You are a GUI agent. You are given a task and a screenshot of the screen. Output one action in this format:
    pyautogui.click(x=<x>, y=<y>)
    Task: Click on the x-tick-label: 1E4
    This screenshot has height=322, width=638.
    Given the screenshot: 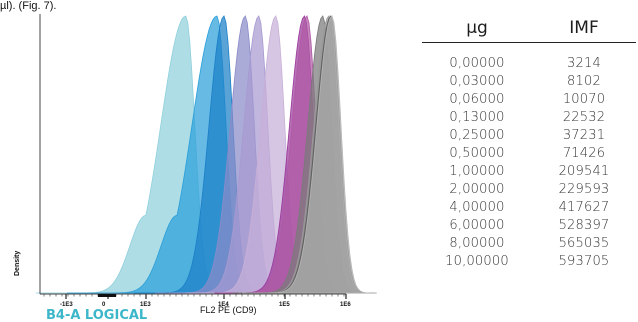 What is the action you would take?
    pyautogui.click(x=223, y=305)
    